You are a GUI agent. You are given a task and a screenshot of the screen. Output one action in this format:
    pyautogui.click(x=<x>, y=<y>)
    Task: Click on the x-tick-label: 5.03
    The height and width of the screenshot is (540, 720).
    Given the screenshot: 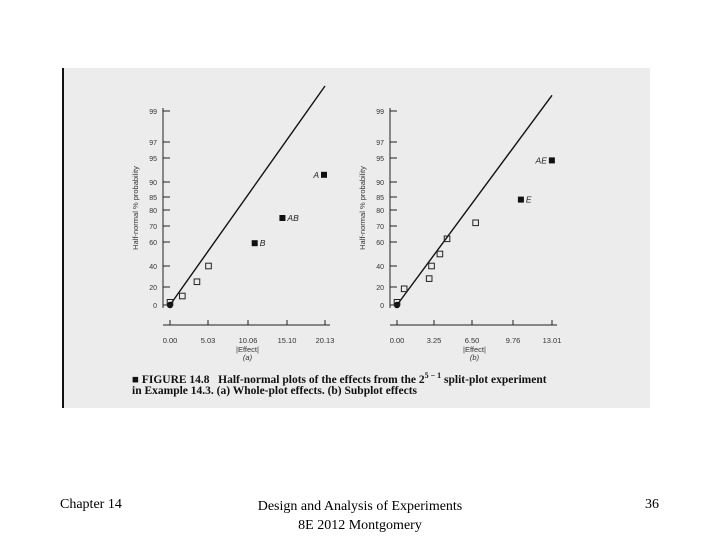 What is the action you would take?
    pyautogui.click(x=208, y=340)
    